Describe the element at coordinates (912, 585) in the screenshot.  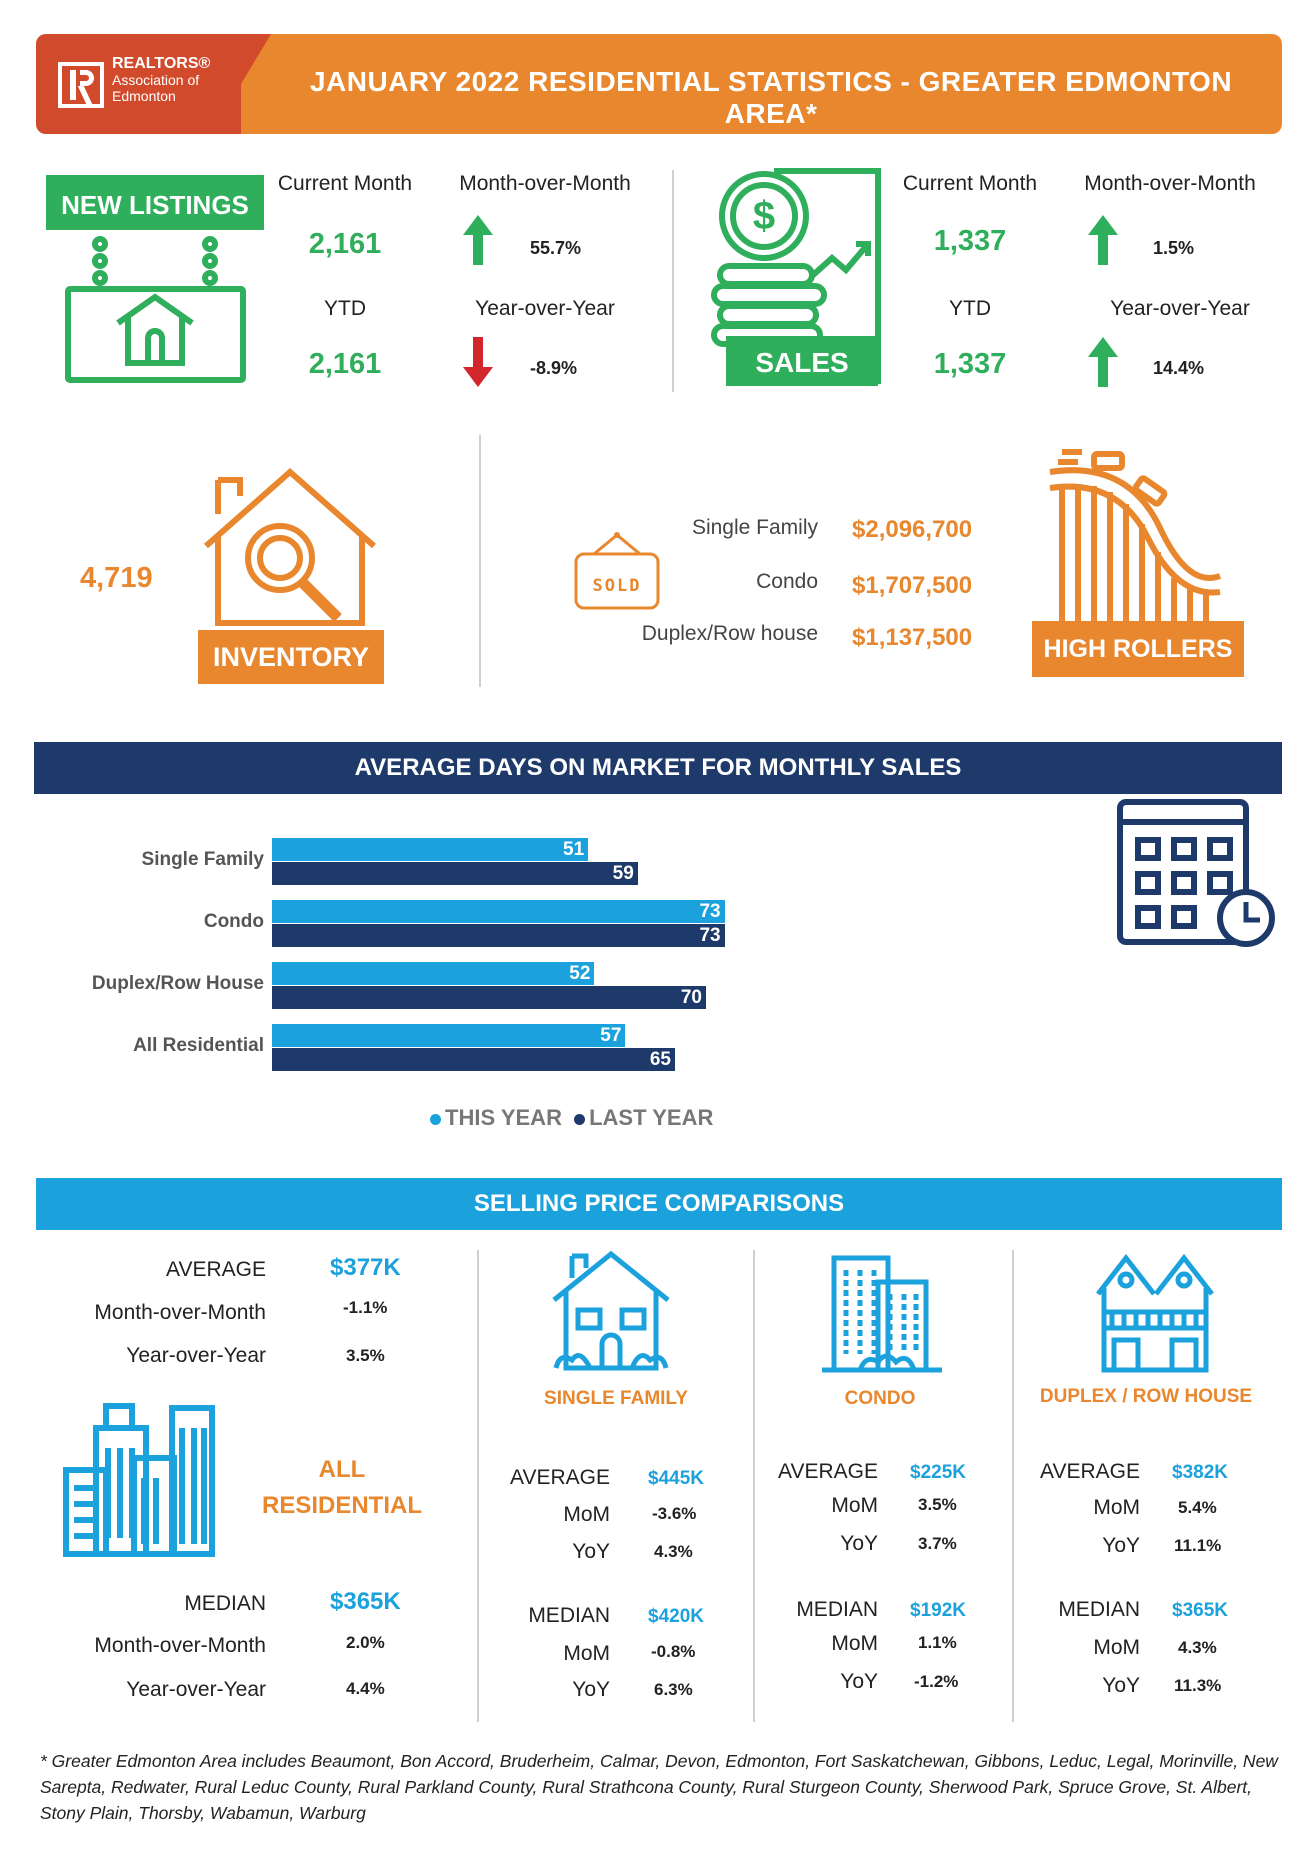
I see `hr-value-condo: $1,707,500` at that location.